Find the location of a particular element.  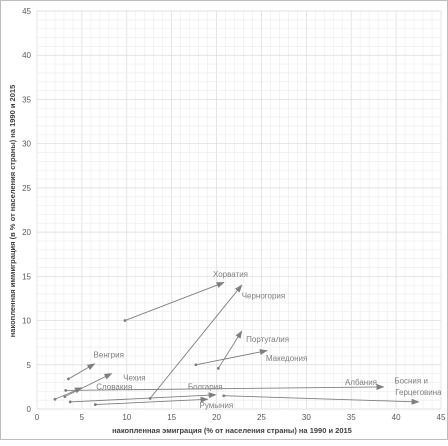

start-point-чехия is located at coordinates (65, 397).